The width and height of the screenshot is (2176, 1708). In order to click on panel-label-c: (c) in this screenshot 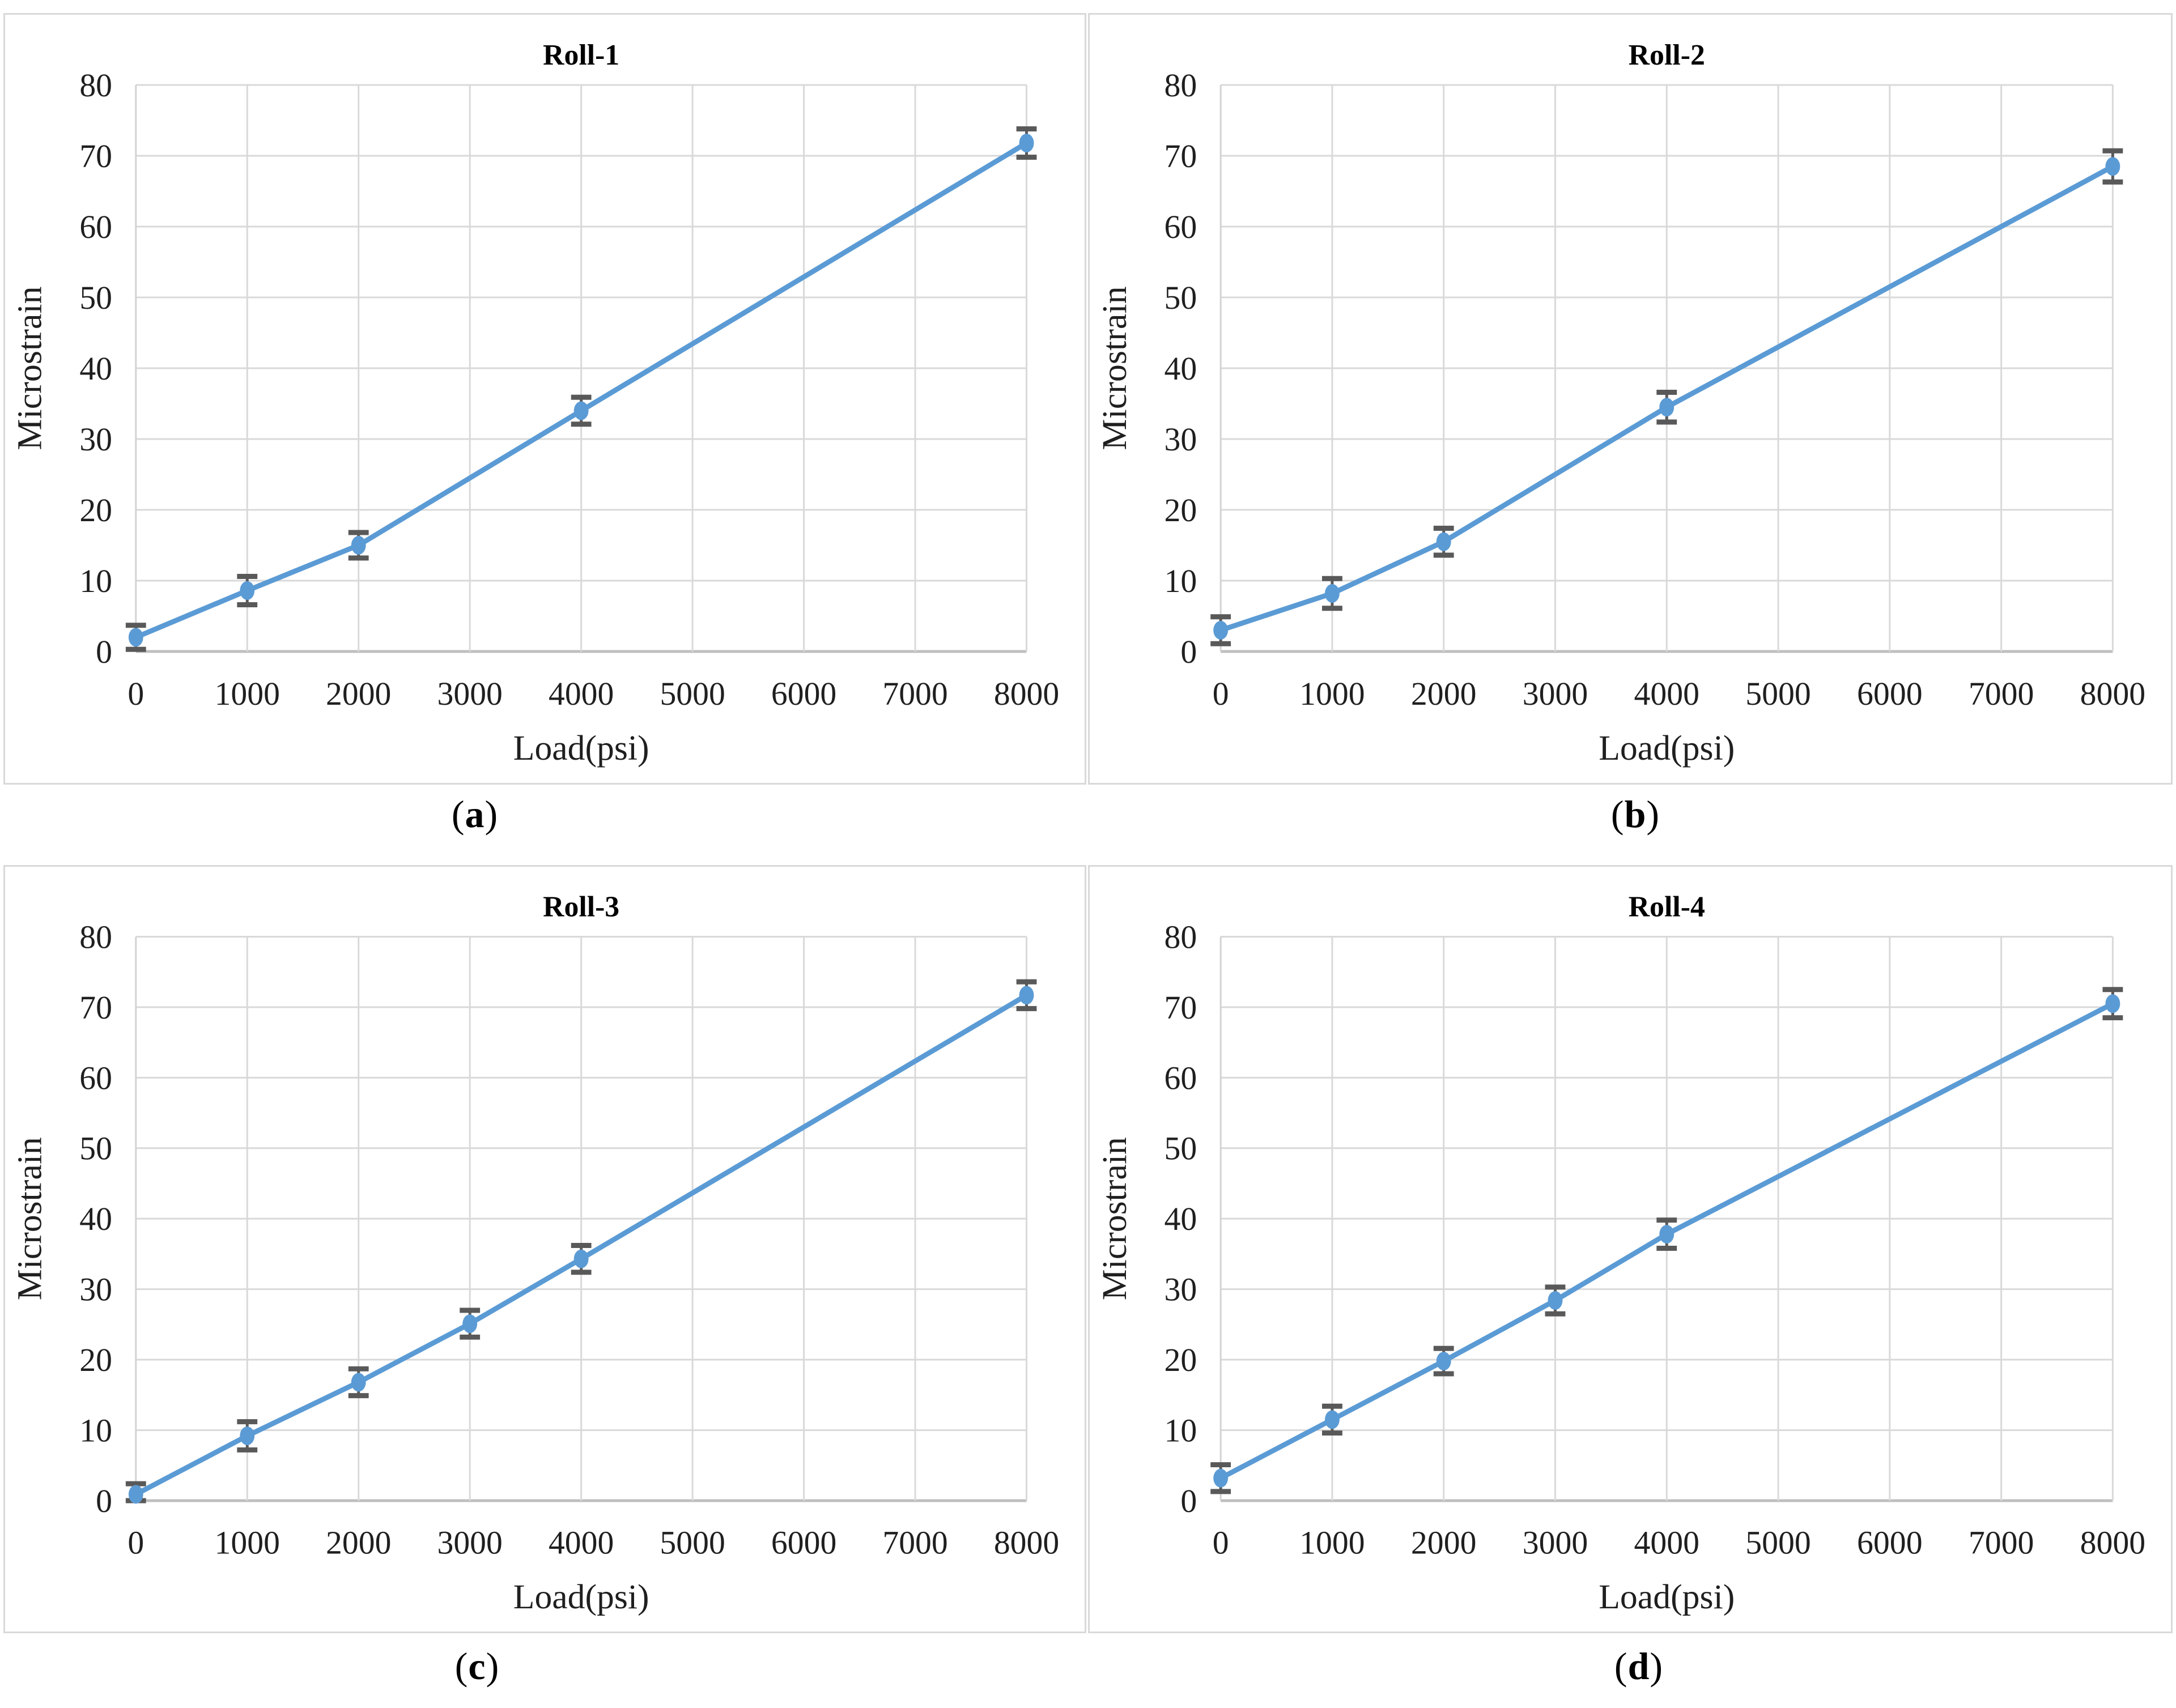, I will do `click(477, 1666)`.